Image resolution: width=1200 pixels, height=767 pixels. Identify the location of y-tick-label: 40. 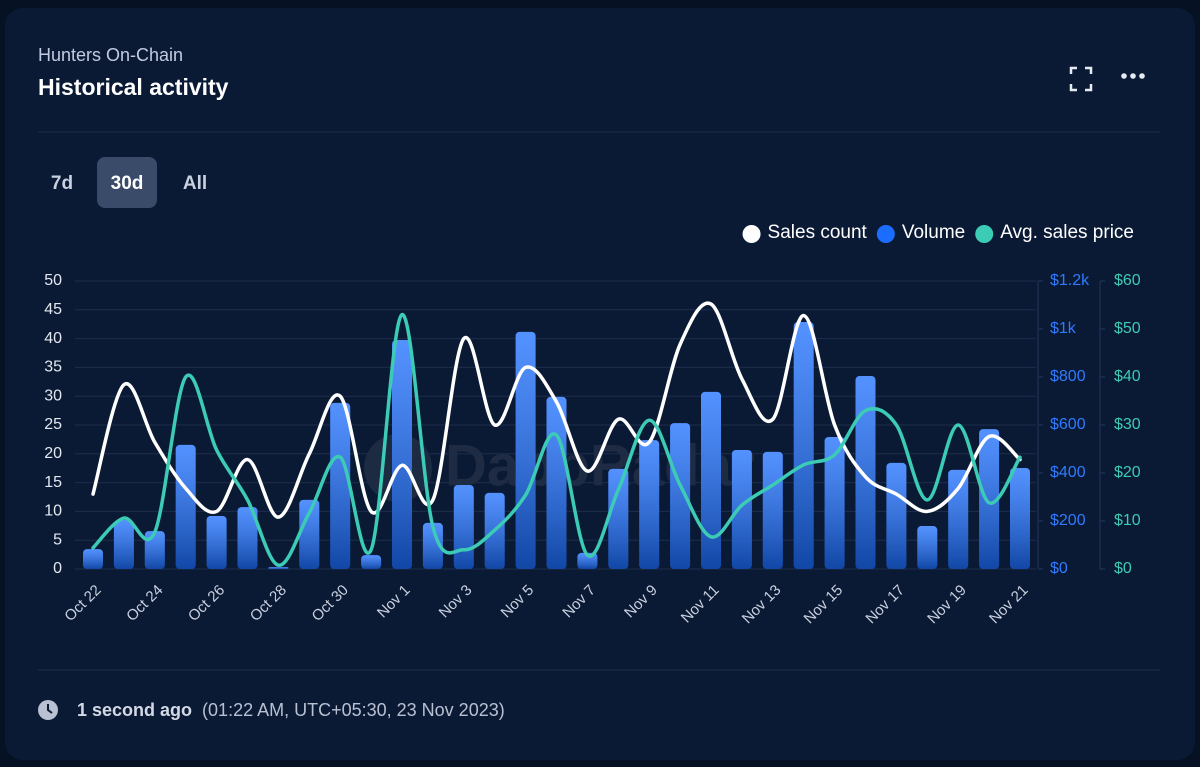
(53, 338).